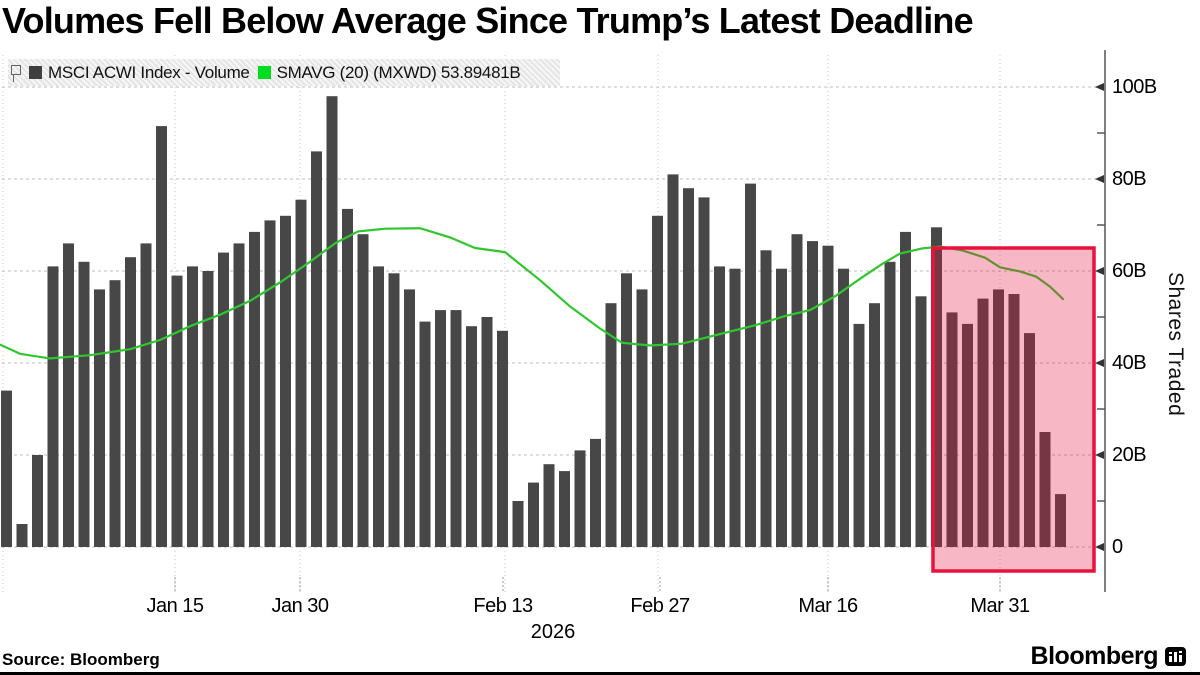 The width and height of the screenshot is (1200, 675). What do you see at coordinates (1094, 656) in the screenshot?
I see `bloomberg-wordmark: Bloomberg` at bounding box center [1094, 656].